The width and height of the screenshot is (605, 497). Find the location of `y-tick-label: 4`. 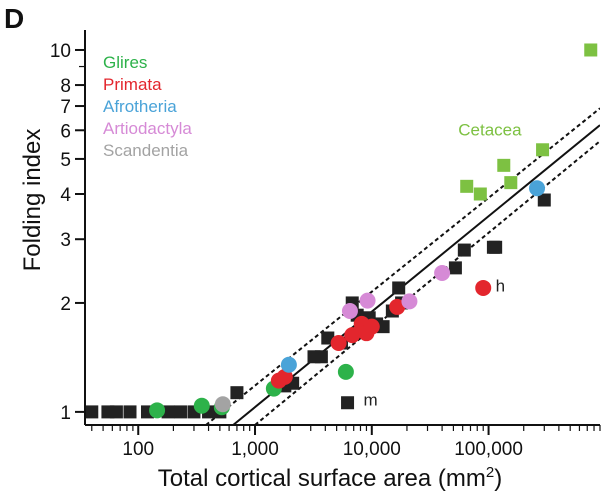

y-tick-label: 4 is located at coordinates (65, 195).